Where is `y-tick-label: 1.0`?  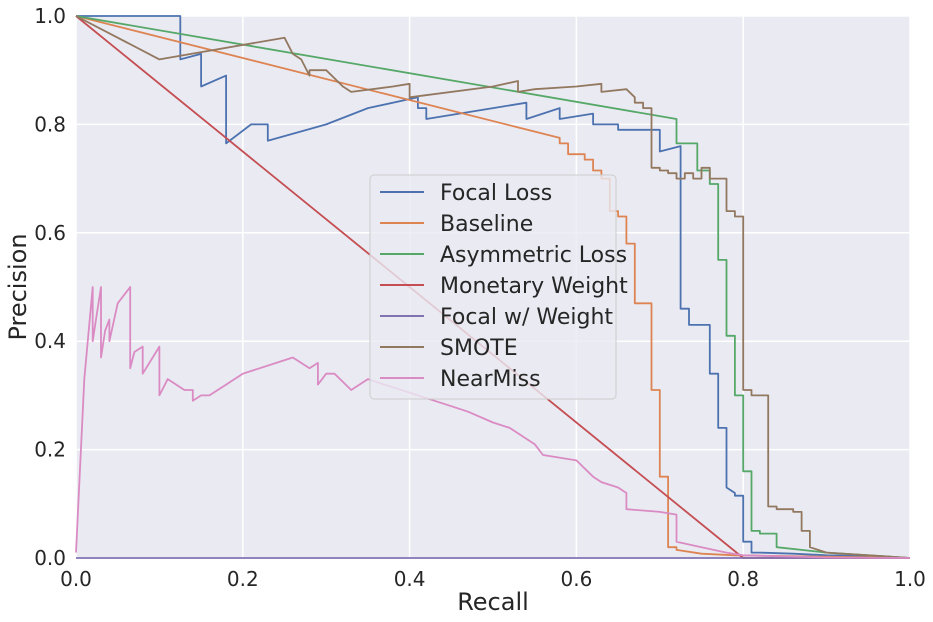 y-tick-label: 1.0 is located at coordinates (50, 16).